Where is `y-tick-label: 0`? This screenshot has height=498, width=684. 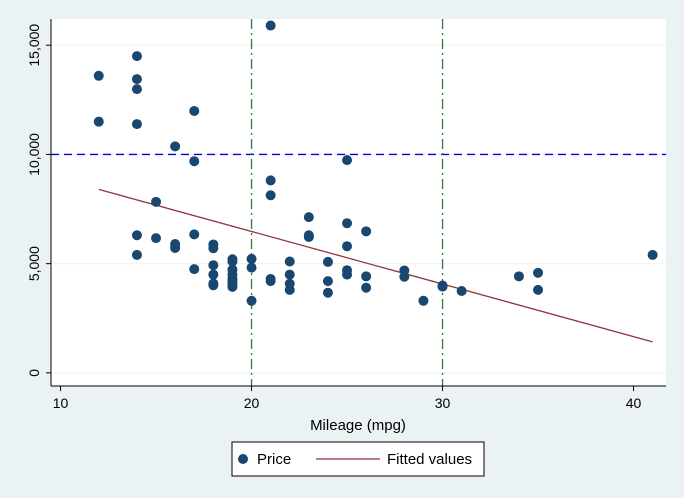
y-tick-label: 0 is located at coordinates (34, 373).